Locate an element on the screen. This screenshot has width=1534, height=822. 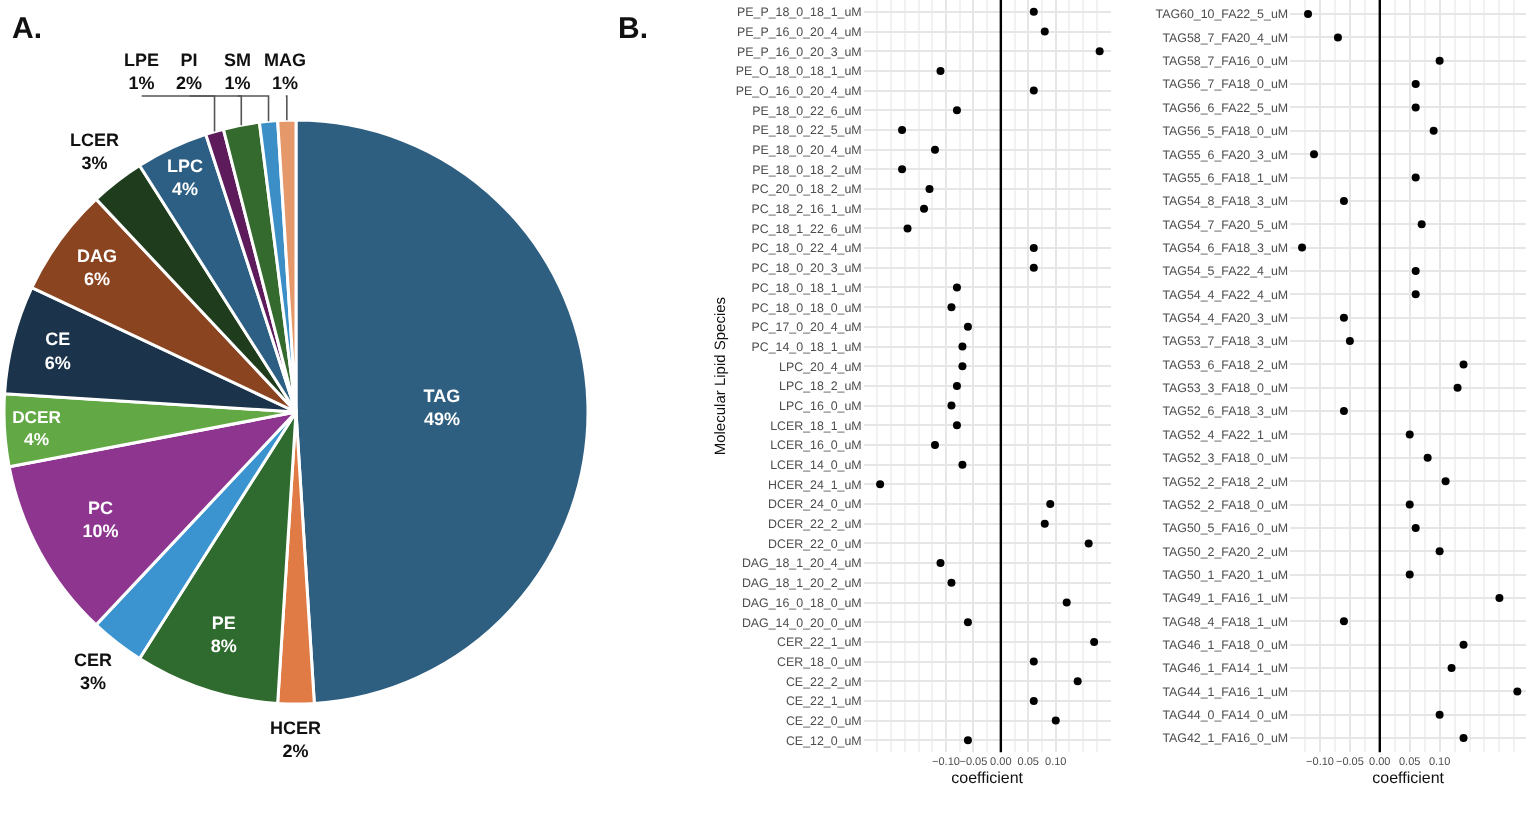
slice-label: LCER is located at coordinates (95, 140).